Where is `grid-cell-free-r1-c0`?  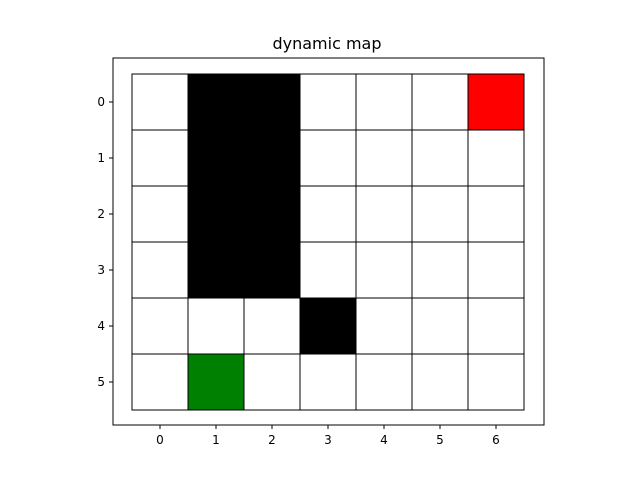 grid-cell-free-r1-c0 is located at coordinates (160, 158).